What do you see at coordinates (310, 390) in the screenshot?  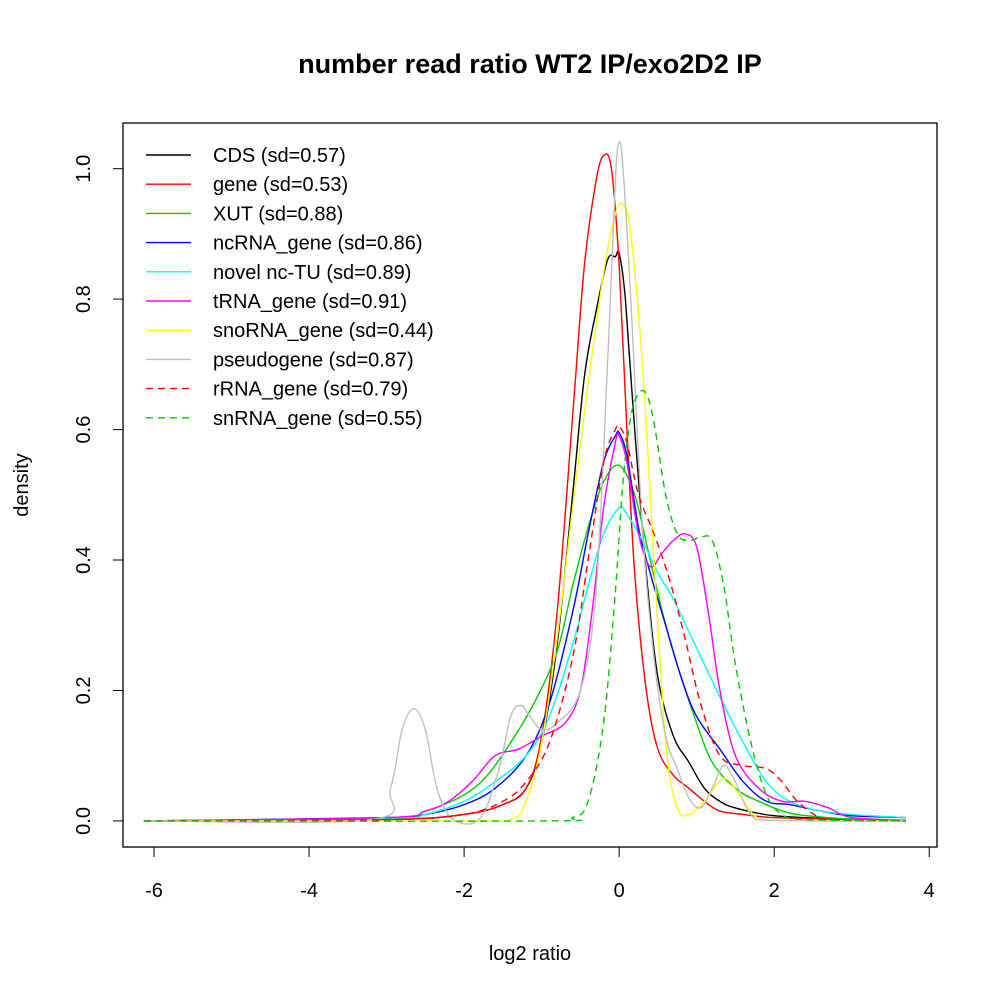 I see `legend-label: rRNA_gene (sd=0.79)` at bounding box center [310, 390].